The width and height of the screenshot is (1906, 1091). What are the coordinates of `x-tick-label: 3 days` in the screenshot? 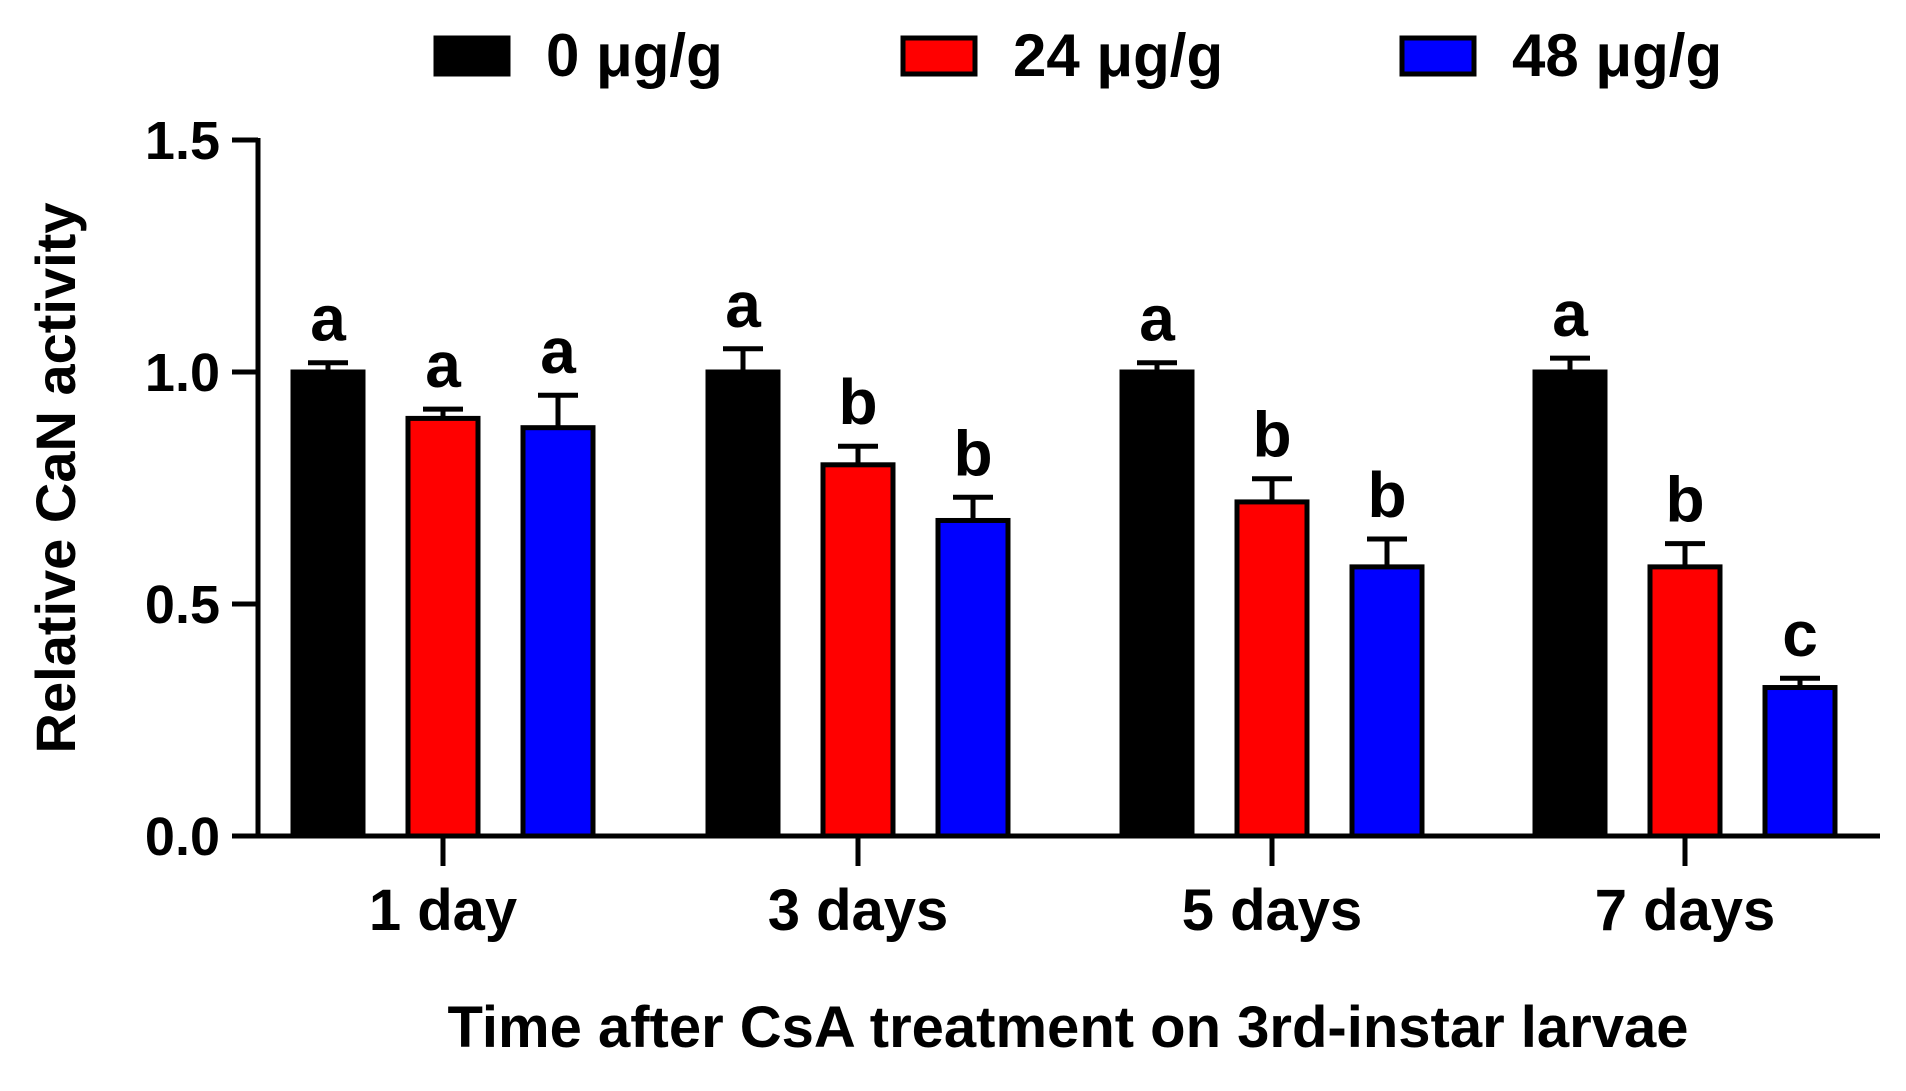 It's located at (858, 910).